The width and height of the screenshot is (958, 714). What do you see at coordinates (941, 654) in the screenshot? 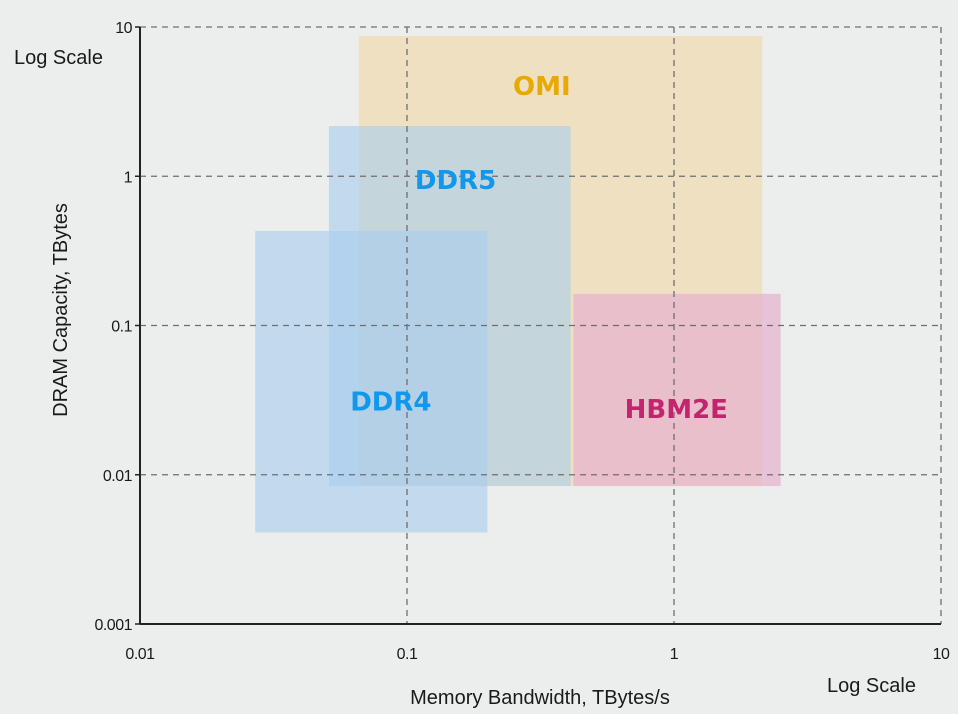
I see `x-tick-label: 10` at bounding box center [941, 654].